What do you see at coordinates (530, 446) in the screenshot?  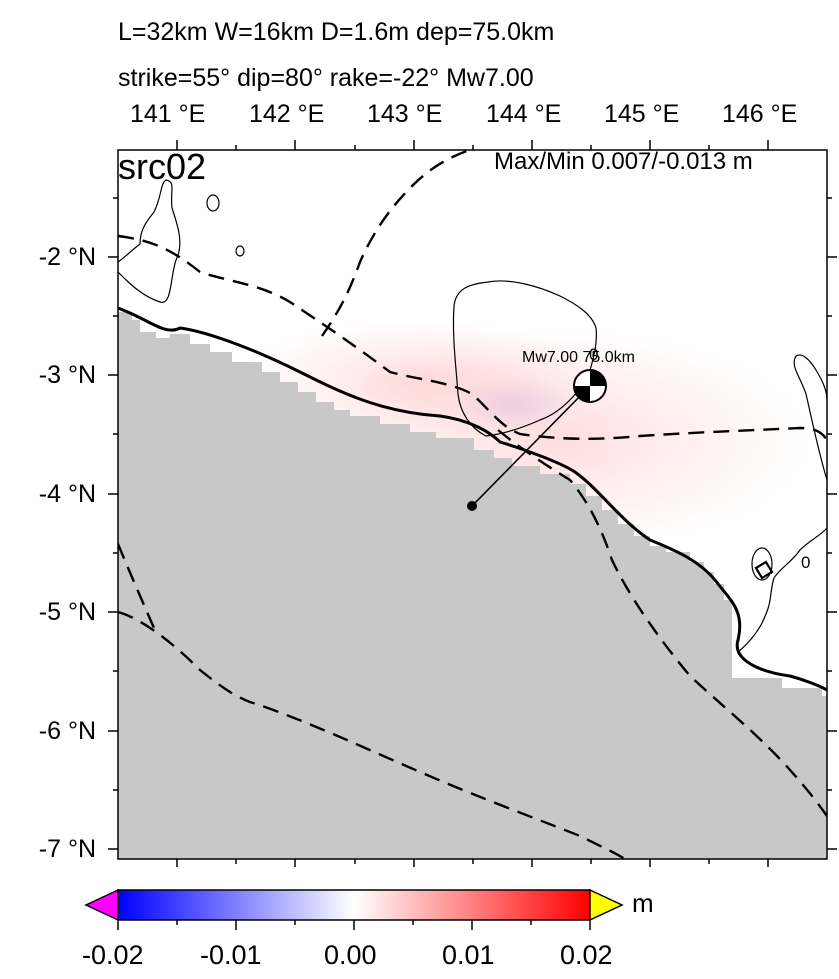 I see `offset-line` at bounding box center [530, 446].